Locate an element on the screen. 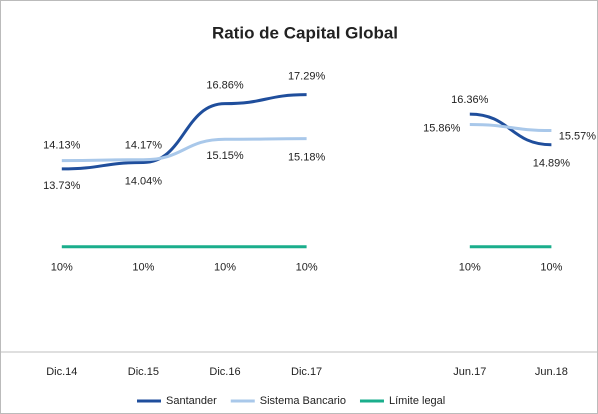 The width and height of the screenshot is (598, 414). series-line is located at coordinates (306, 142).